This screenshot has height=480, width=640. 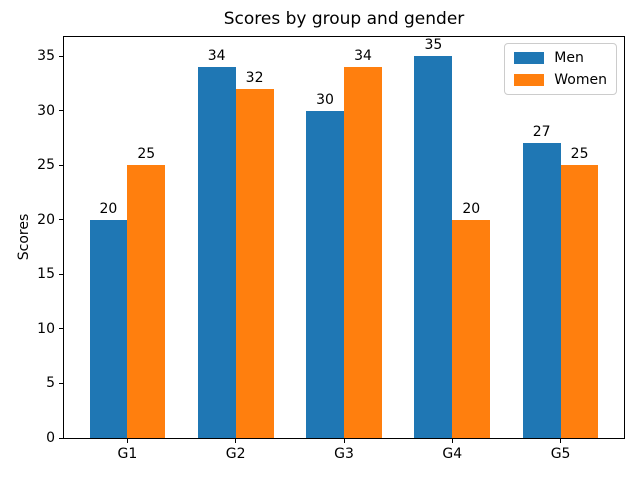 I want to click on x-tick-g1, so click(x=127, y=441).